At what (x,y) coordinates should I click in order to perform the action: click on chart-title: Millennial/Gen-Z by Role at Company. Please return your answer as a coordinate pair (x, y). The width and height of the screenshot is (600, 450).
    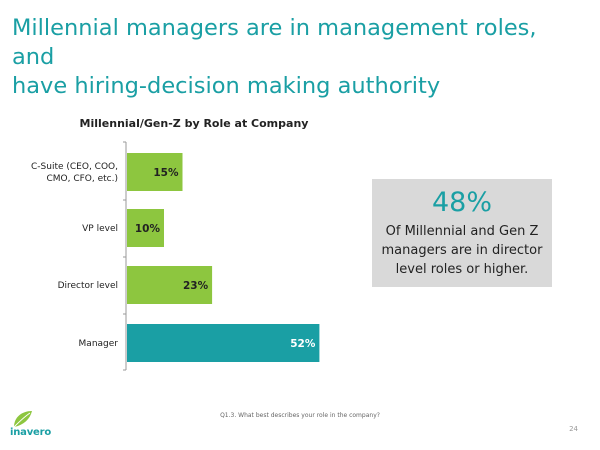
    Looking at the image, I should click on (194, 123).